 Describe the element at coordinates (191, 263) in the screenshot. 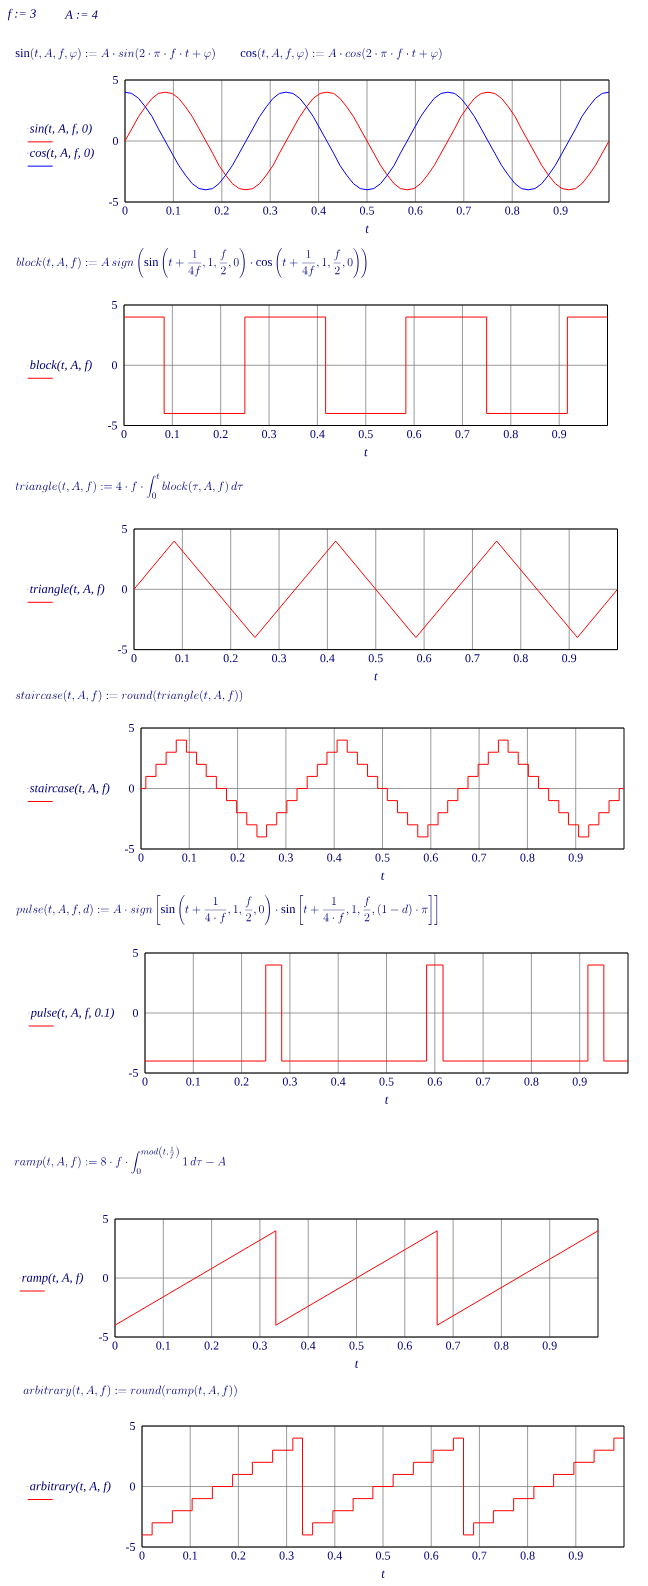

I see `chart-title: $block(t,A,f) := A\,sign\left(\mathrm{sin}\left(t+\frac{1}{4f},1,\frac{f}{2},0\right)\cdot \mathrm{cos}\left(t+\frac{1}{4f},1,\frac{f}{2},0\right)\right)$` at that location.